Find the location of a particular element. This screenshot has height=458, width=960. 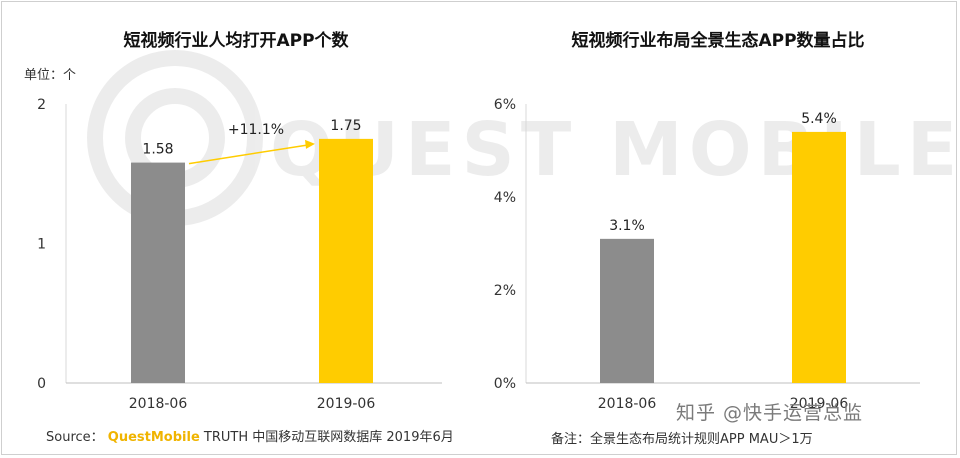

chart1-unit-label: 单位：个 is located at coordinates (50, 75).